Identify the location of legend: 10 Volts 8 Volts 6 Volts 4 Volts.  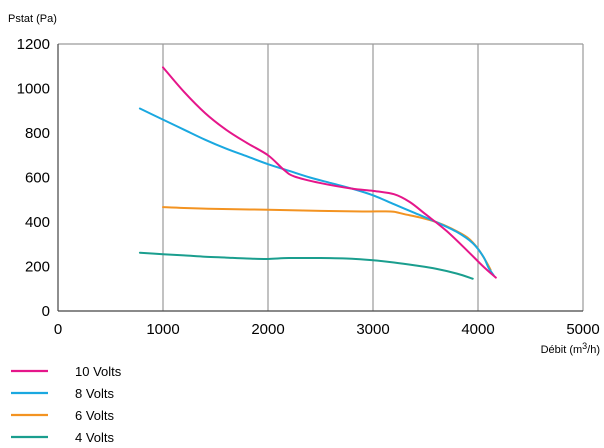
(66, 404).